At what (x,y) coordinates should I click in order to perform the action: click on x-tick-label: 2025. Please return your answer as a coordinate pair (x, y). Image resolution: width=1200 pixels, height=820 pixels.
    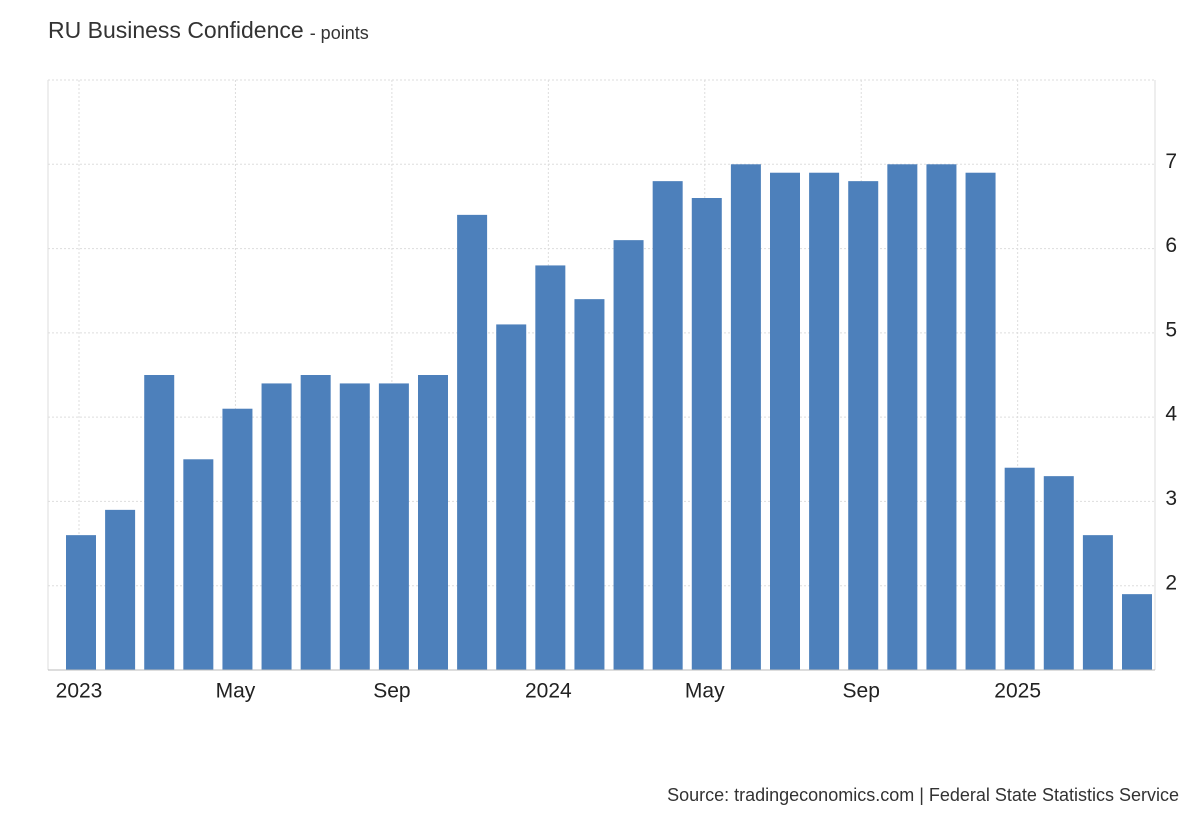
    Looking at the image, I should click on (1017, 691).